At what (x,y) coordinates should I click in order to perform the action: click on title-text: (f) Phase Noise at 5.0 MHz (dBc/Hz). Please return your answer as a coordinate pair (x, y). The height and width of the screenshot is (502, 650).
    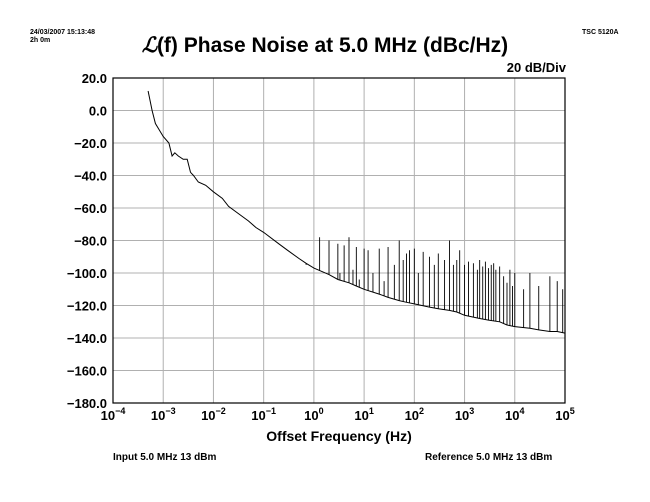
    Looking at the image, I should click on (332, 45).